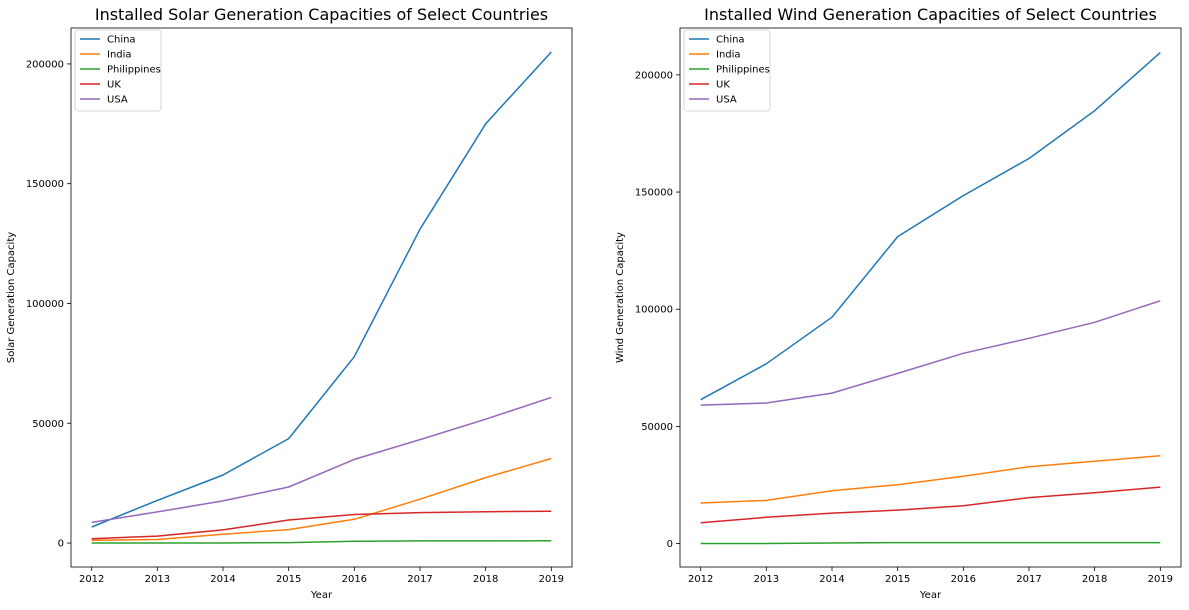 The width and height of the screenshot is (1189, 610). I want to click on solar-legend: China India Philippines UK USA, so click(118, 70).